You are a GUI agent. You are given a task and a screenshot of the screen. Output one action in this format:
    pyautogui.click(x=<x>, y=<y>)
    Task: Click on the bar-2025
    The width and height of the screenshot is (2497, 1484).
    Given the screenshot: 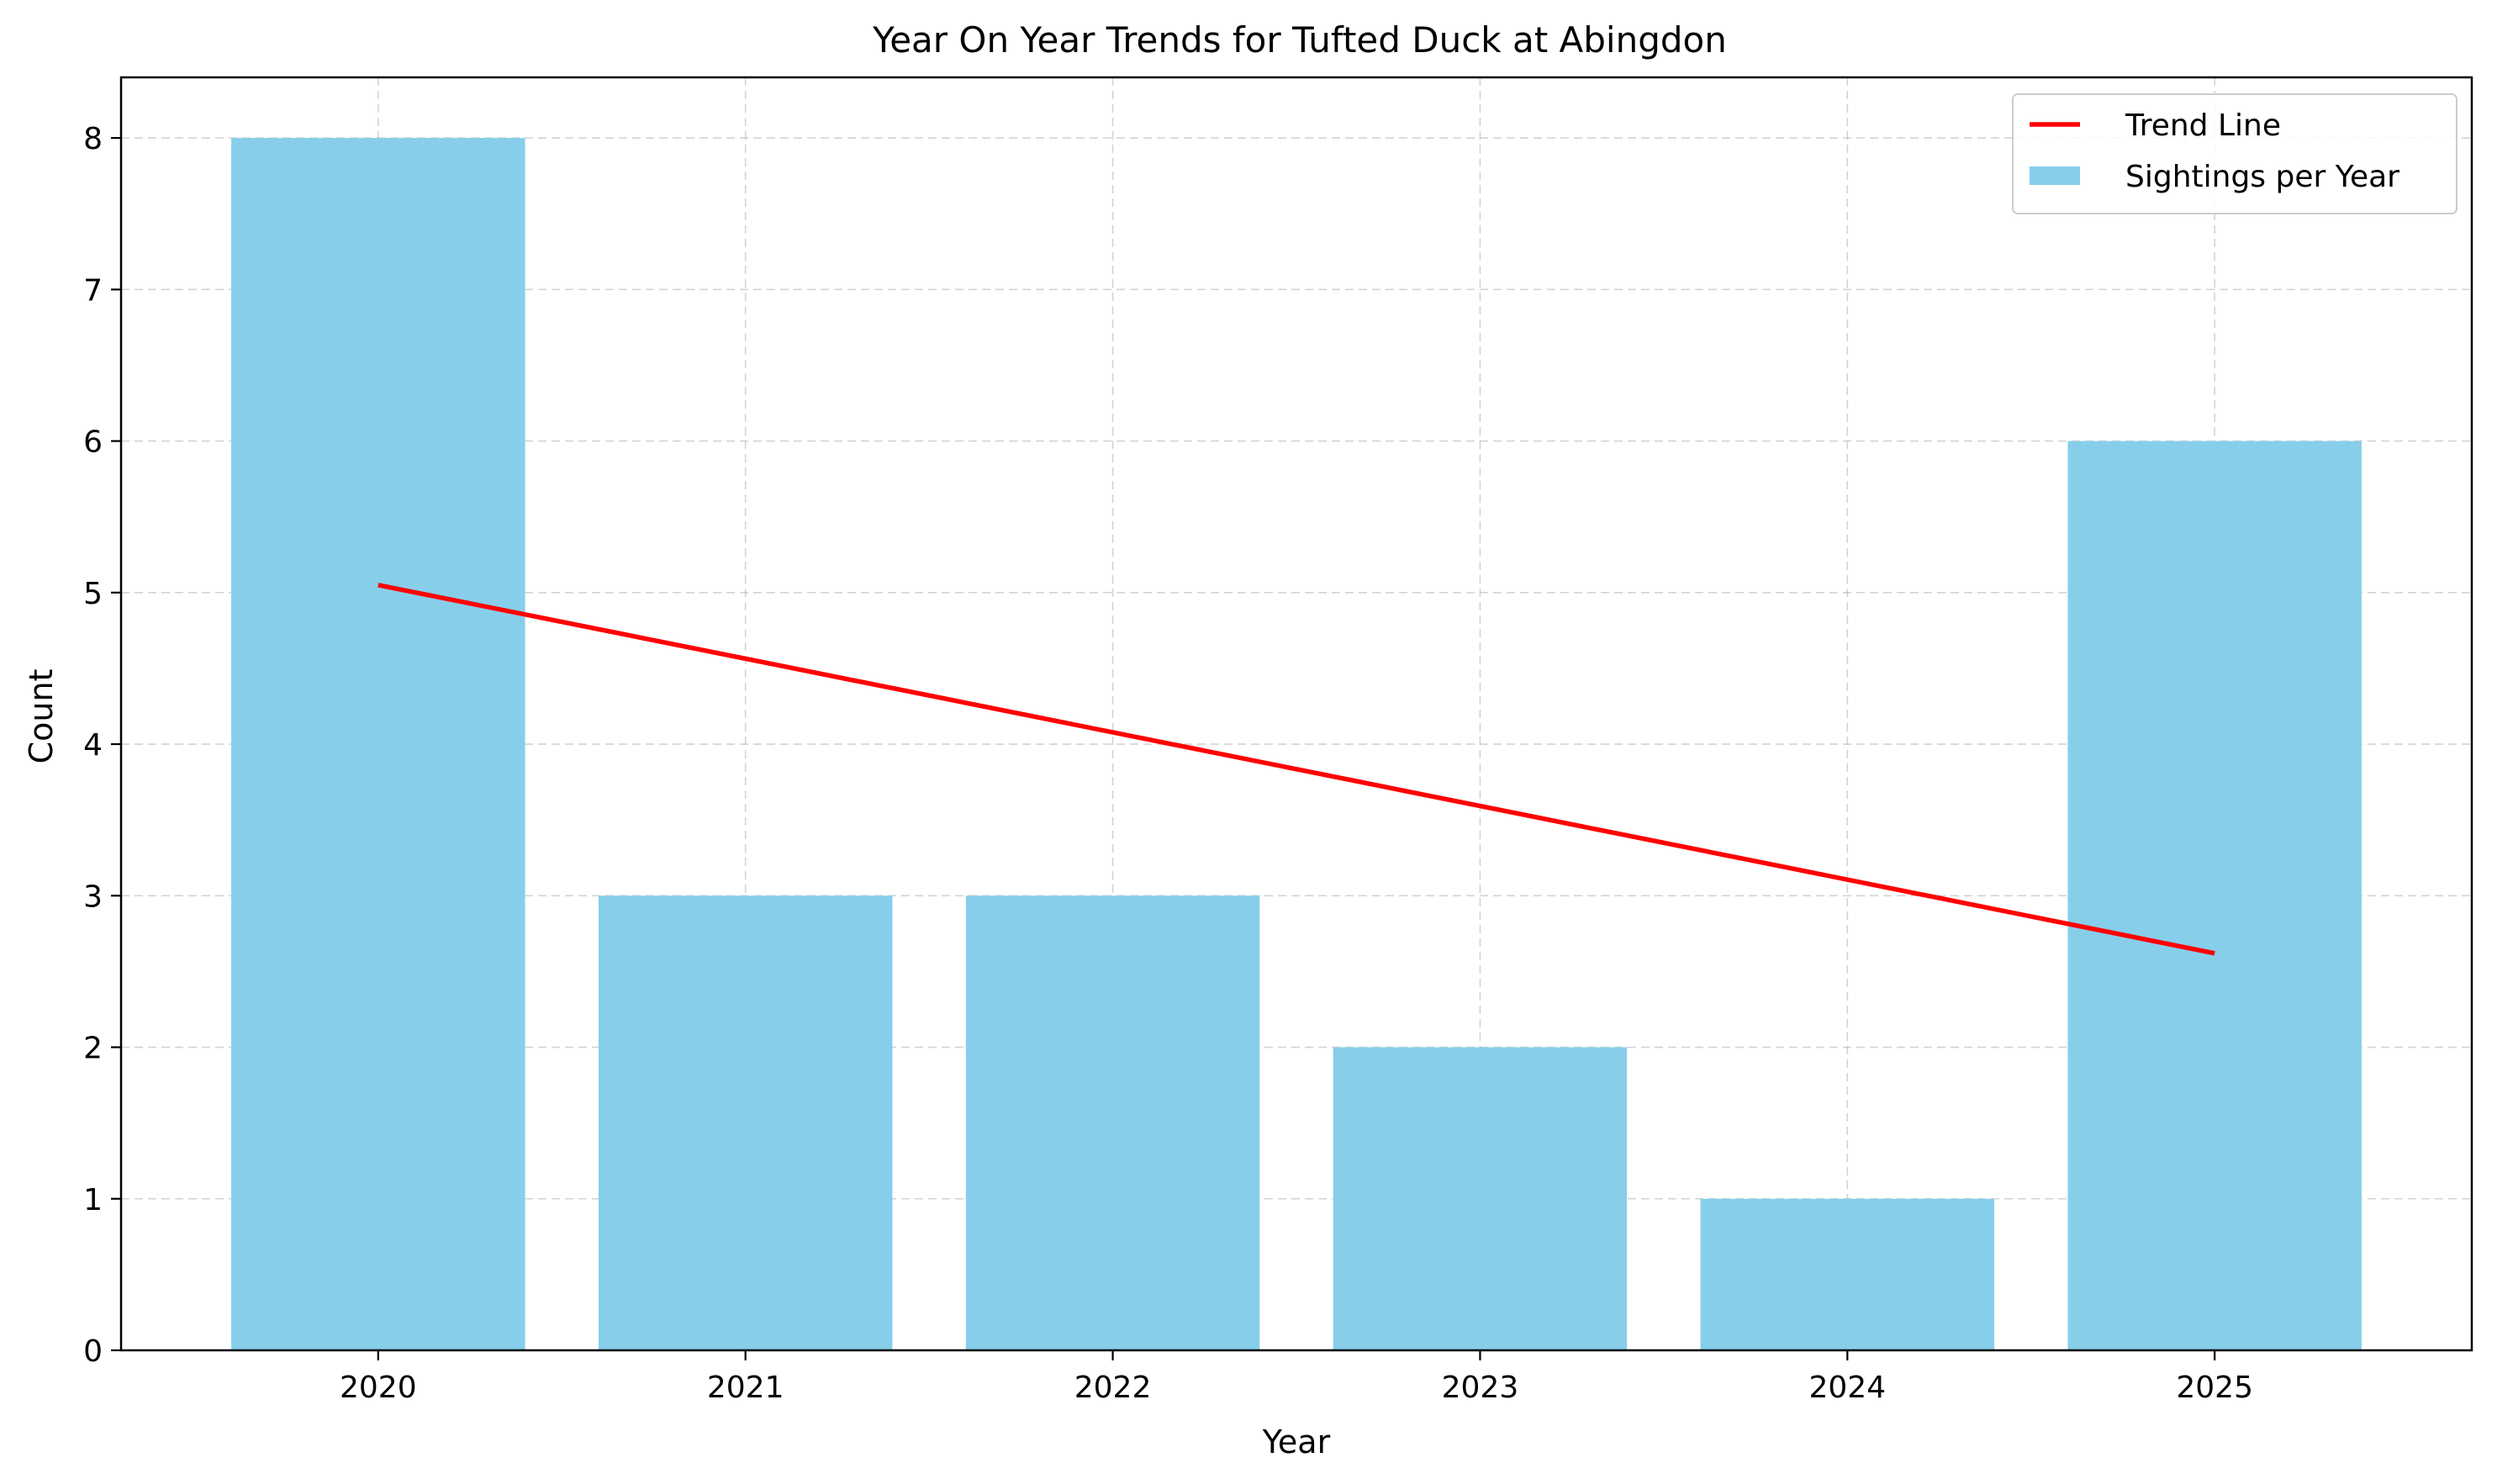 What is the action you would take?
    pyautogui.click(x=2214, y=895)
    